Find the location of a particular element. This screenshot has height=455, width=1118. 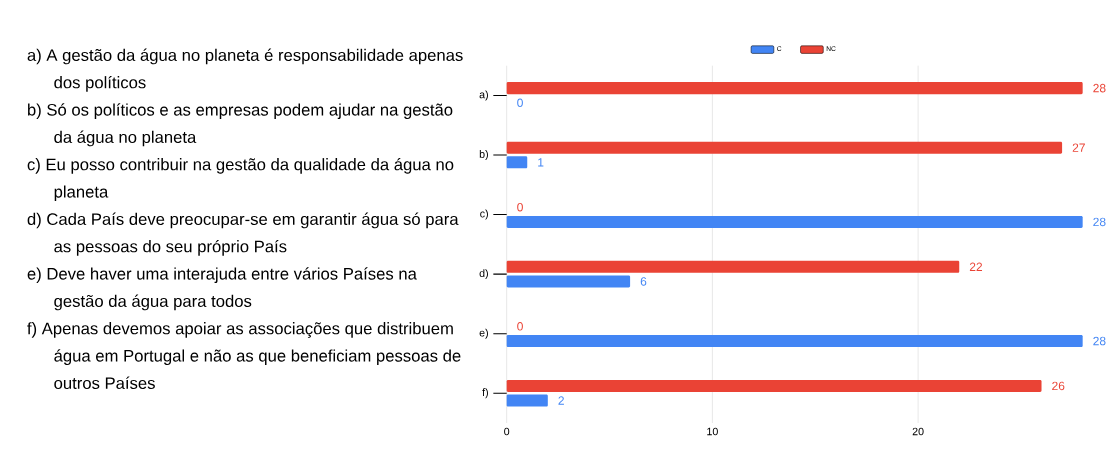

x-tick-label: 0 is located at coordinates (507, 431).